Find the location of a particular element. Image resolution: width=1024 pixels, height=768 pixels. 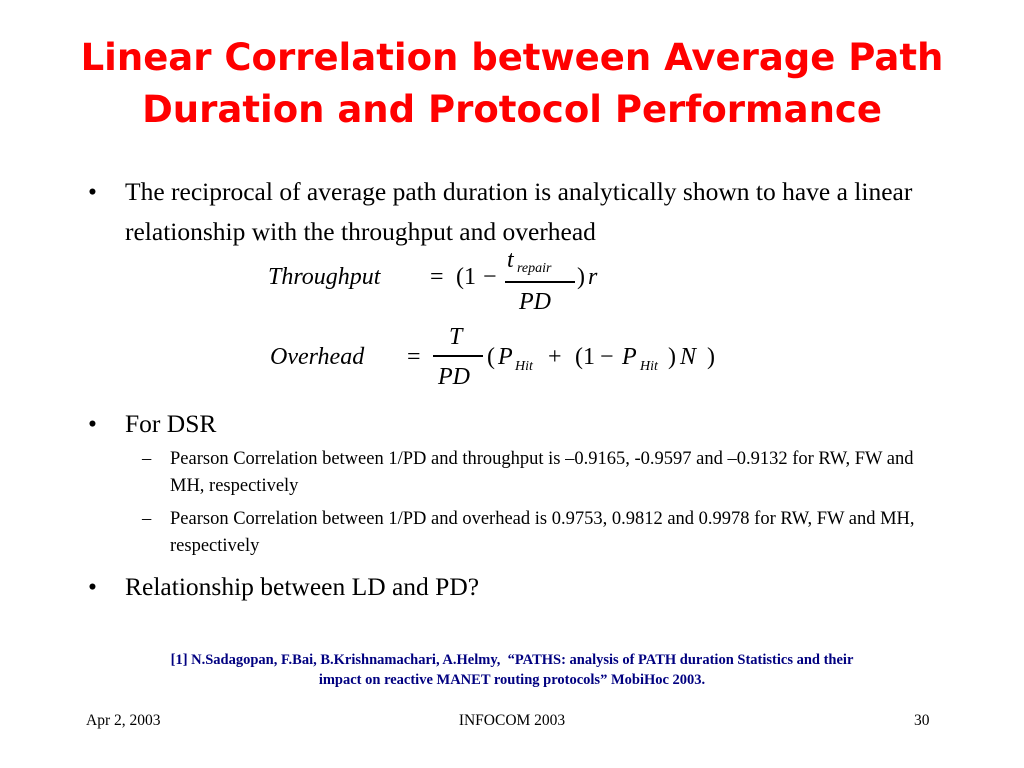

bullet-for-dsr: • For DSR is located at coordinates (523, 424).